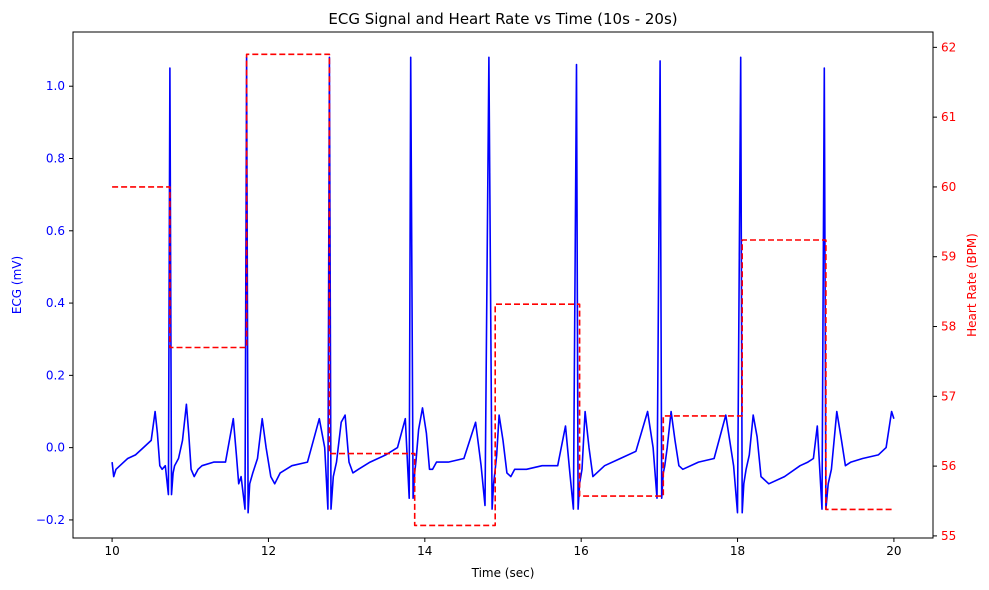 The height and width of the screenshot is (590, 989). Describe the element at coordinates (111, 551) in the screenshot. I see `x-tick-label: 10` at that location.